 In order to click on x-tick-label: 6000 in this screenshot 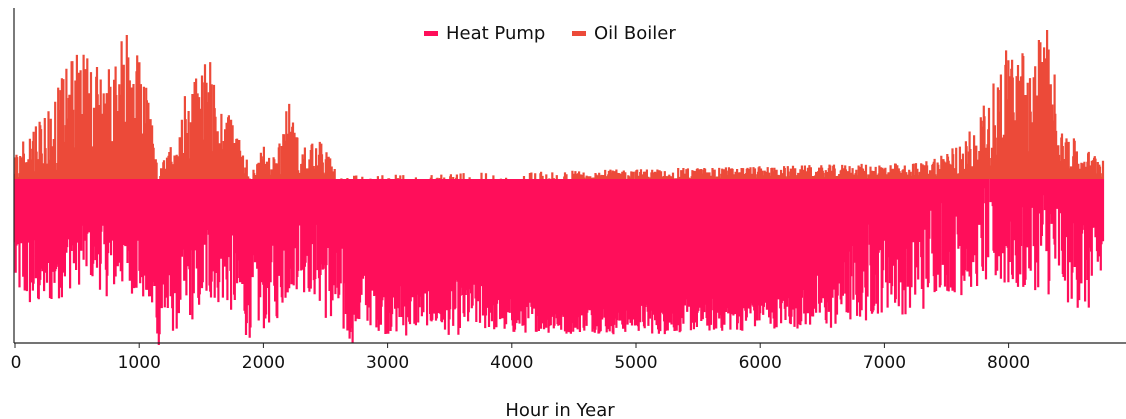, I will do `click(760, 363)`.